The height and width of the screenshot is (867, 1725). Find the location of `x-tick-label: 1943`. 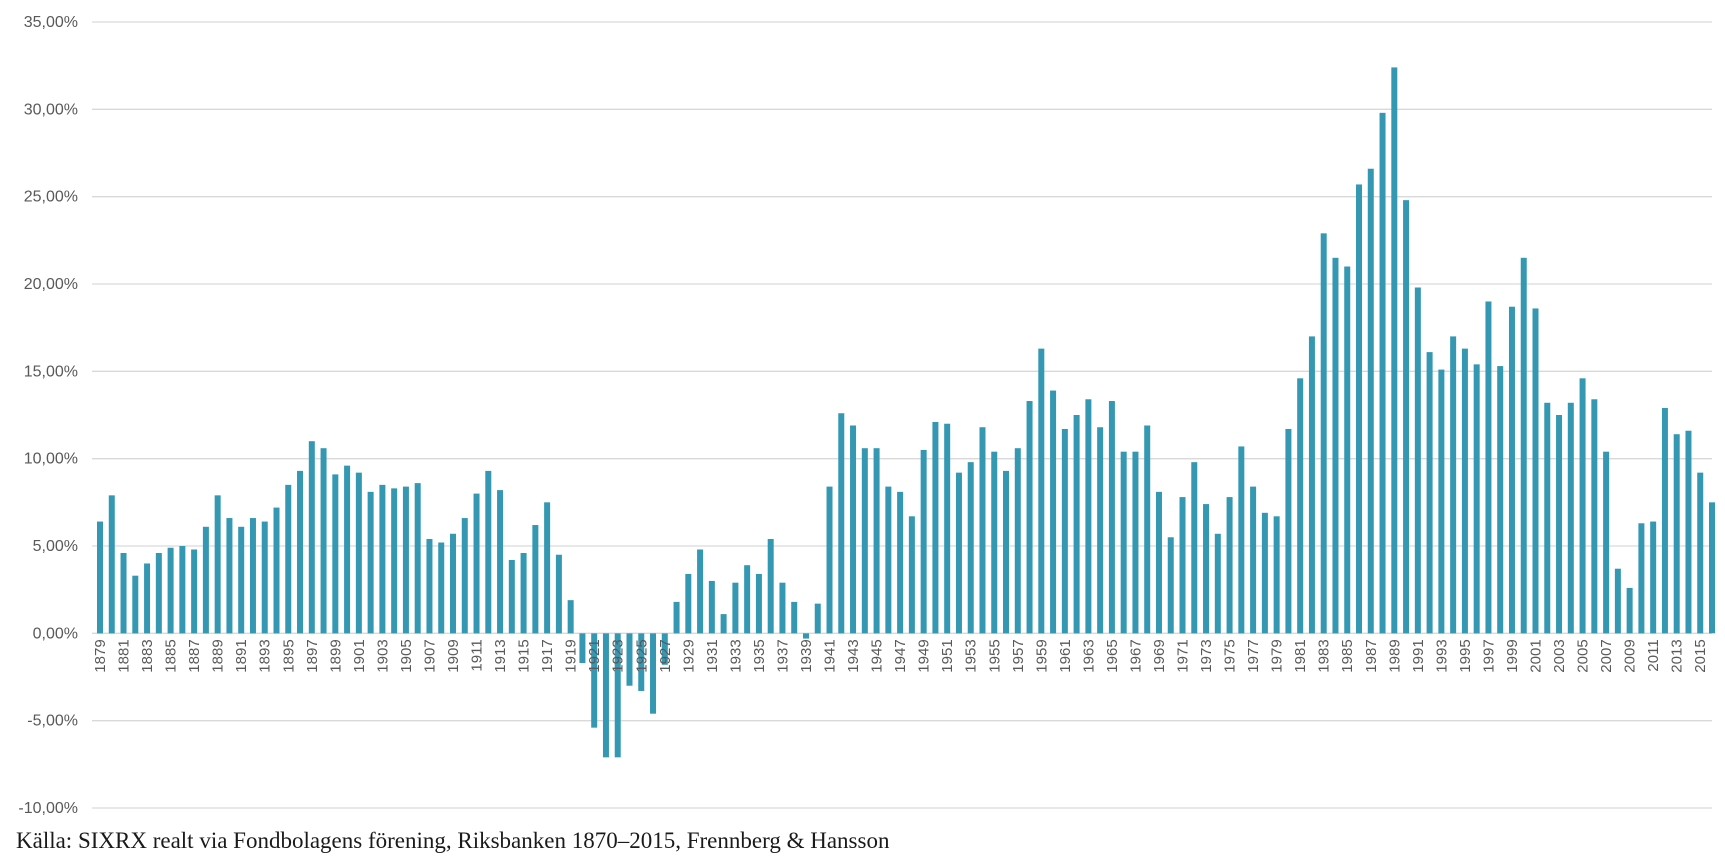

x-tick-label: 1943 is located at coordinates (853, 655).